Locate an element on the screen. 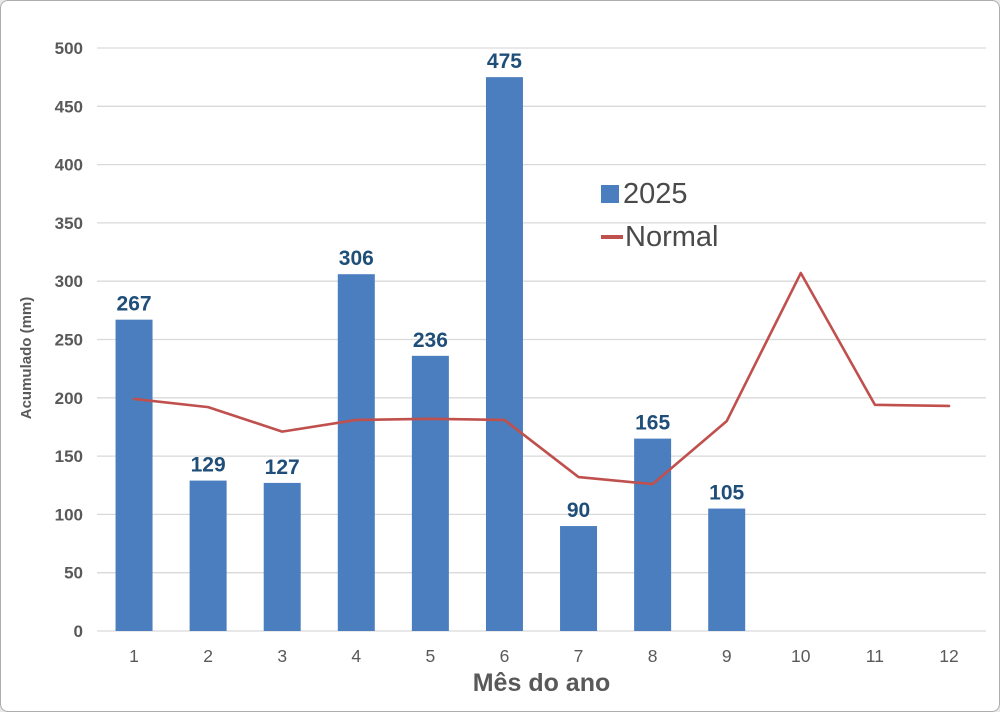 The height and width of the screenshot is (712, 1000). y-tick-label-500: 500 is located at coordinates (69, 48).